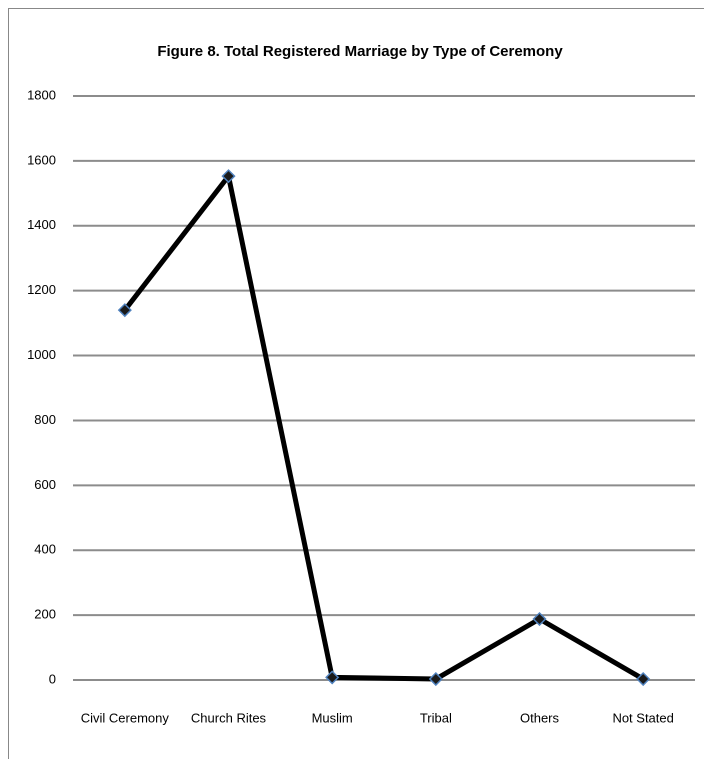  I want to click on x-tick-label: Tribal, so click(436, 717).